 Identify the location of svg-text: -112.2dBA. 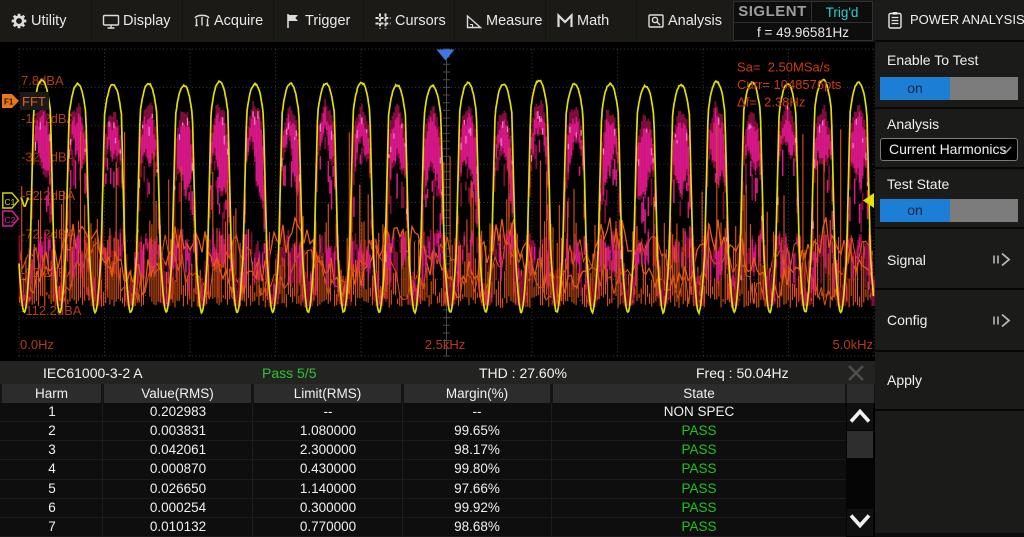
(51, 310).